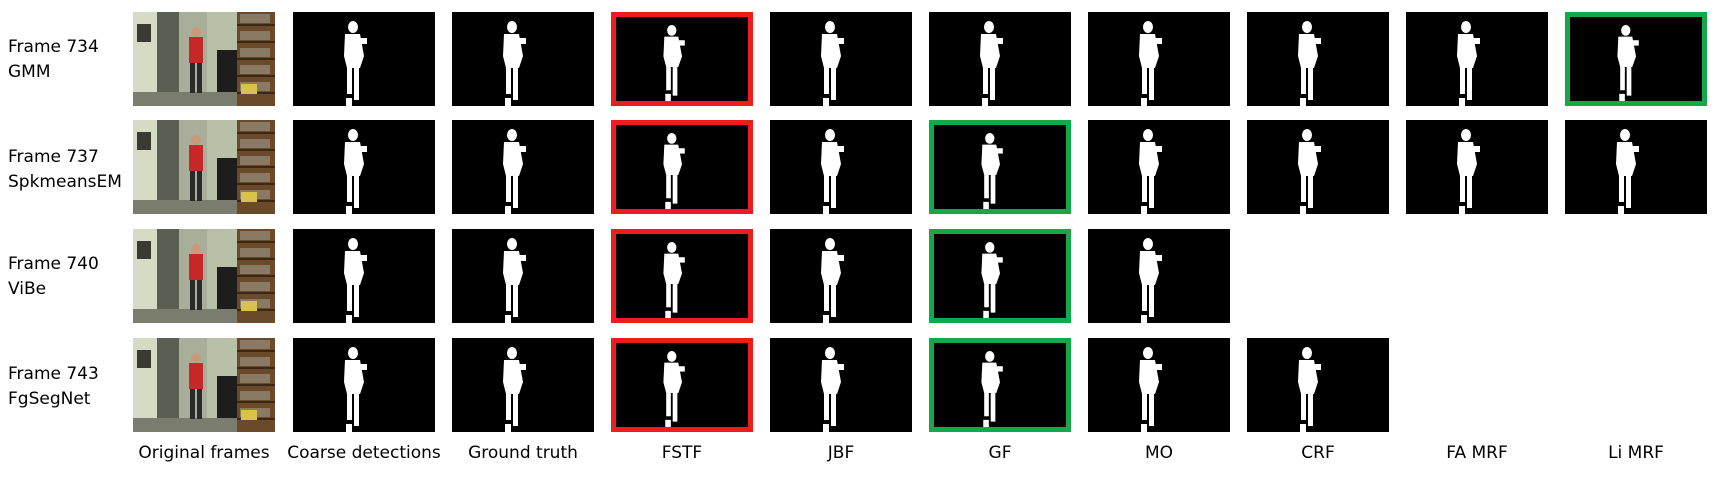  Describe the element at coordinates (1636, 453) in the screenshot. I see `column-label: Li MRF` at that location.